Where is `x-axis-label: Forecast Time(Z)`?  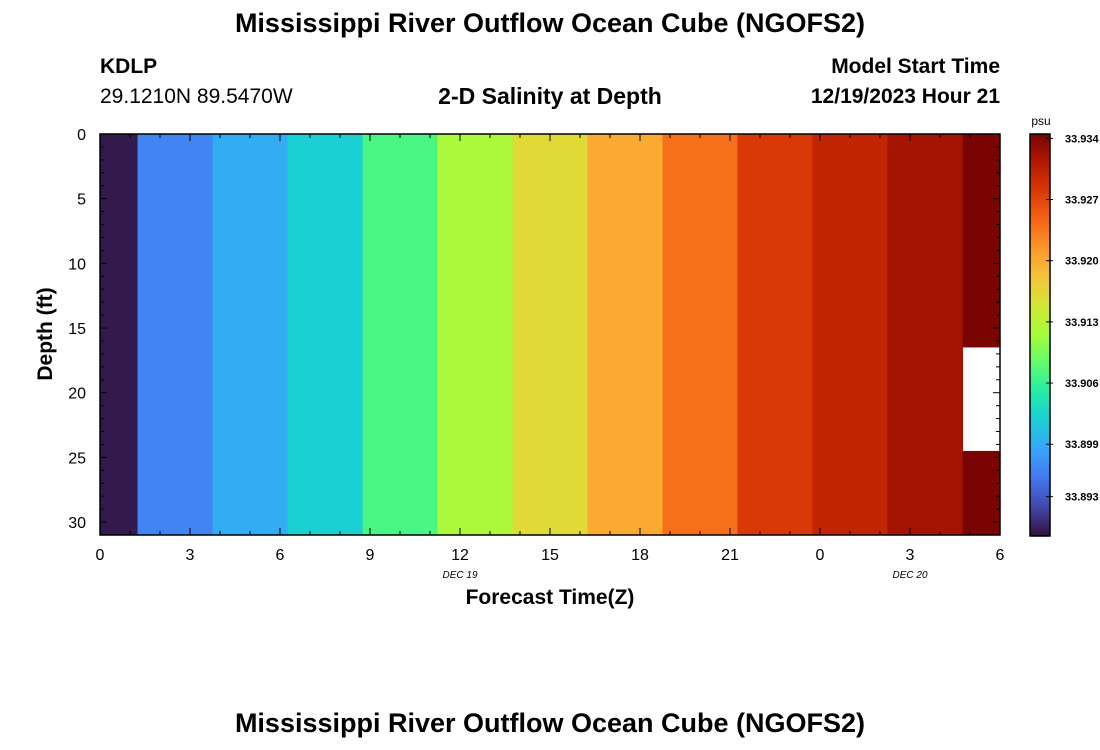 x-axis-label: Forecast Time(Z) is located at coordinates (550, 597).